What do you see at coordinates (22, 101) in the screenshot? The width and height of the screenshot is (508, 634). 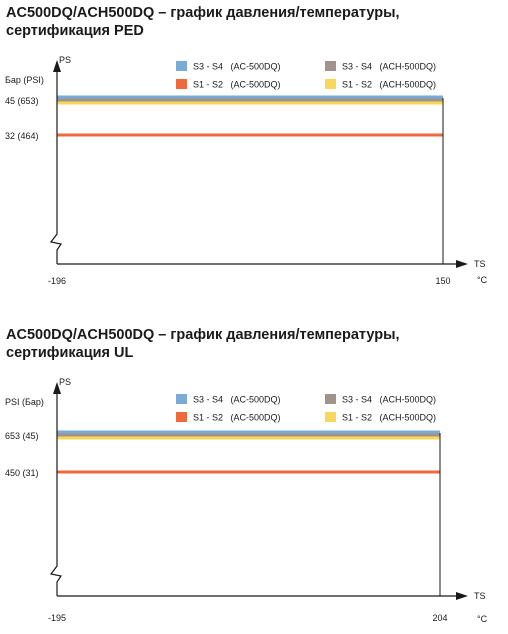 I see `ped-y-tick-label-high: 45 (653)` at bounding box center [22, 101].